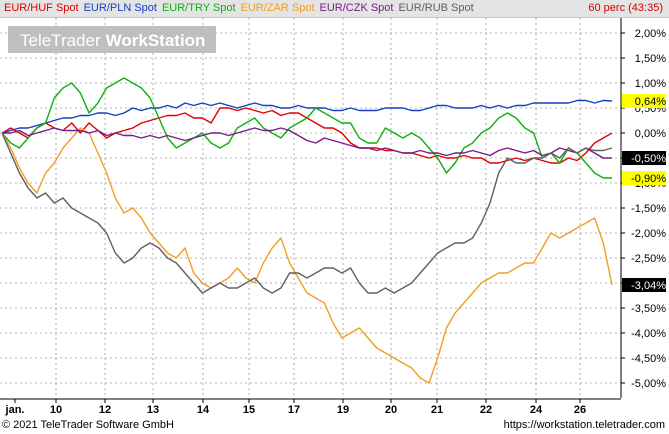  What do you see at coordinates (648, 309) in the screenshot?
I see `y-tick-label: -3,50%` at bounding box center [648, 309].